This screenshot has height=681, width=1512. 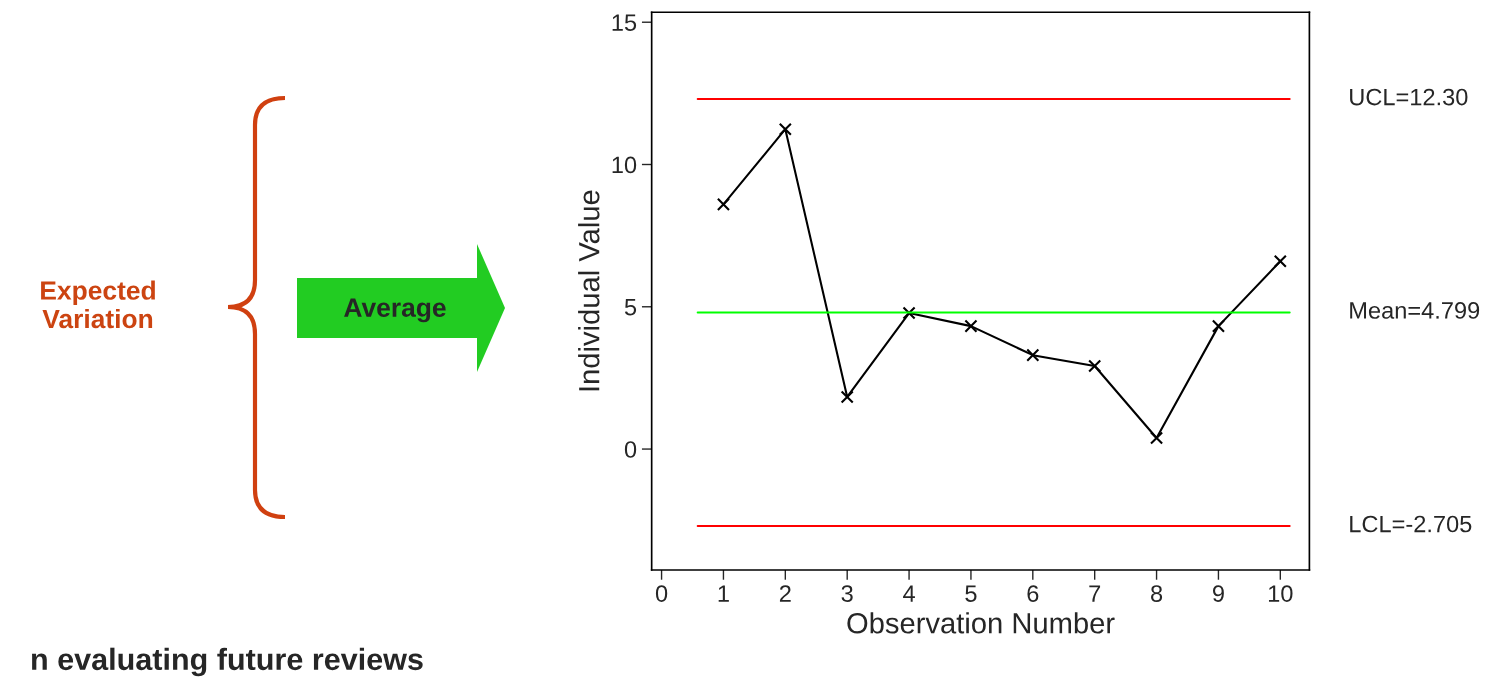 What do you see at coordinates (1280, 593) in the screenshot?
I see `x-tick-label: 10` at bounding box center [1280, 593].